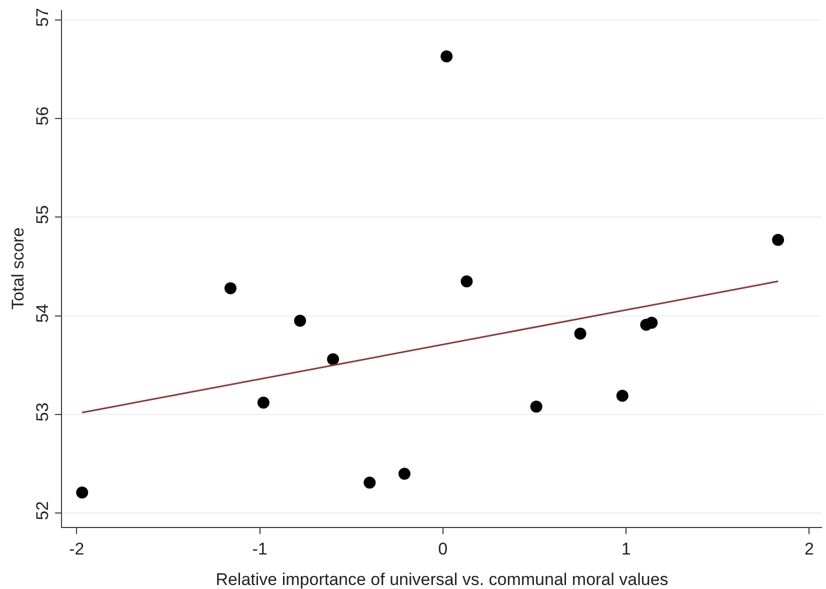 The height and width of the screenshot is (589, 826). I want to click on x-tick-label: -1, so click(260, 549).